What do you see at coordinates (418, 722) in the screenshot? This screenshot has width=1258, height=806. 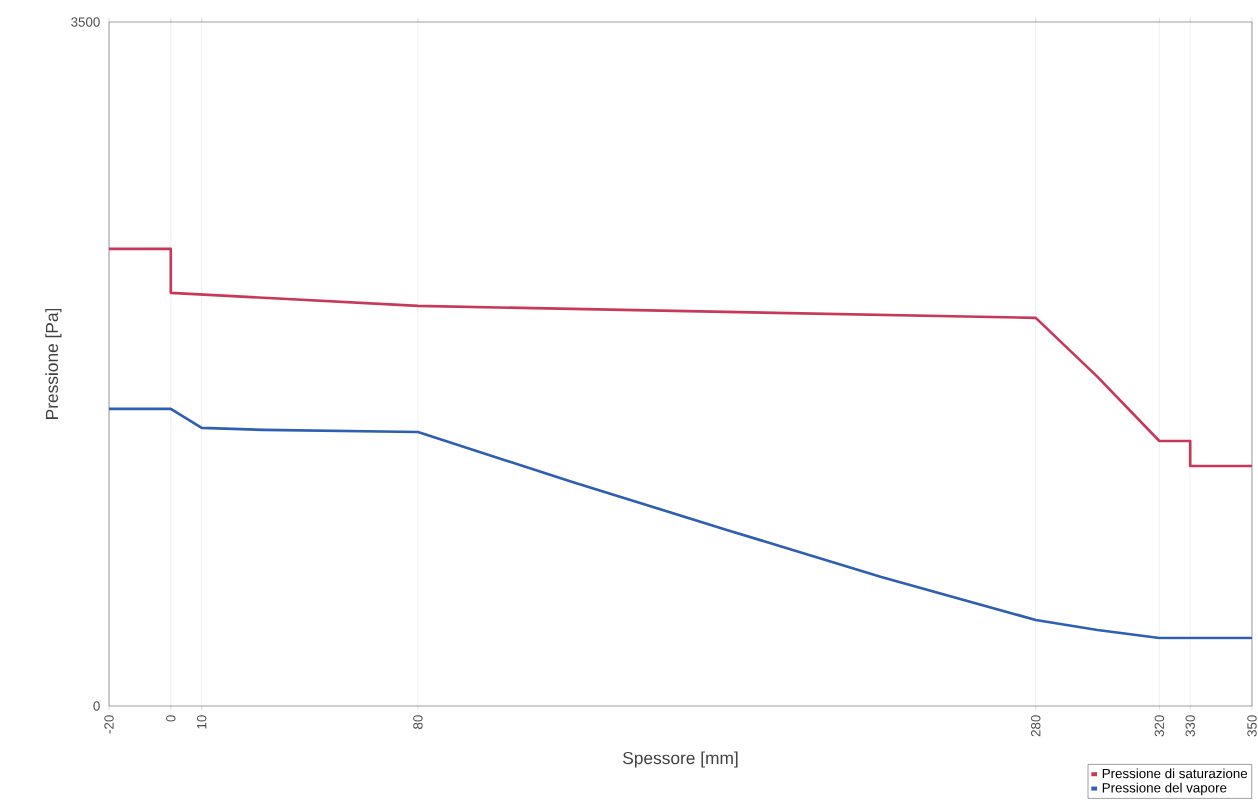 I see `x-tick-label: 80` at bounding box center [418, 722].